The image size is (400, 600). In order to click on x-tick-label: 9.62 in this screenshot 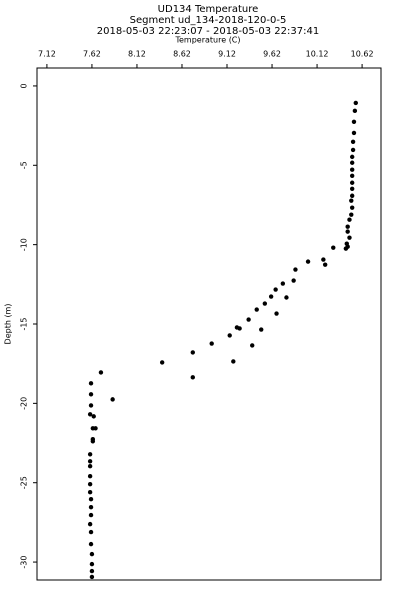, I will do `click(272, 54)`.